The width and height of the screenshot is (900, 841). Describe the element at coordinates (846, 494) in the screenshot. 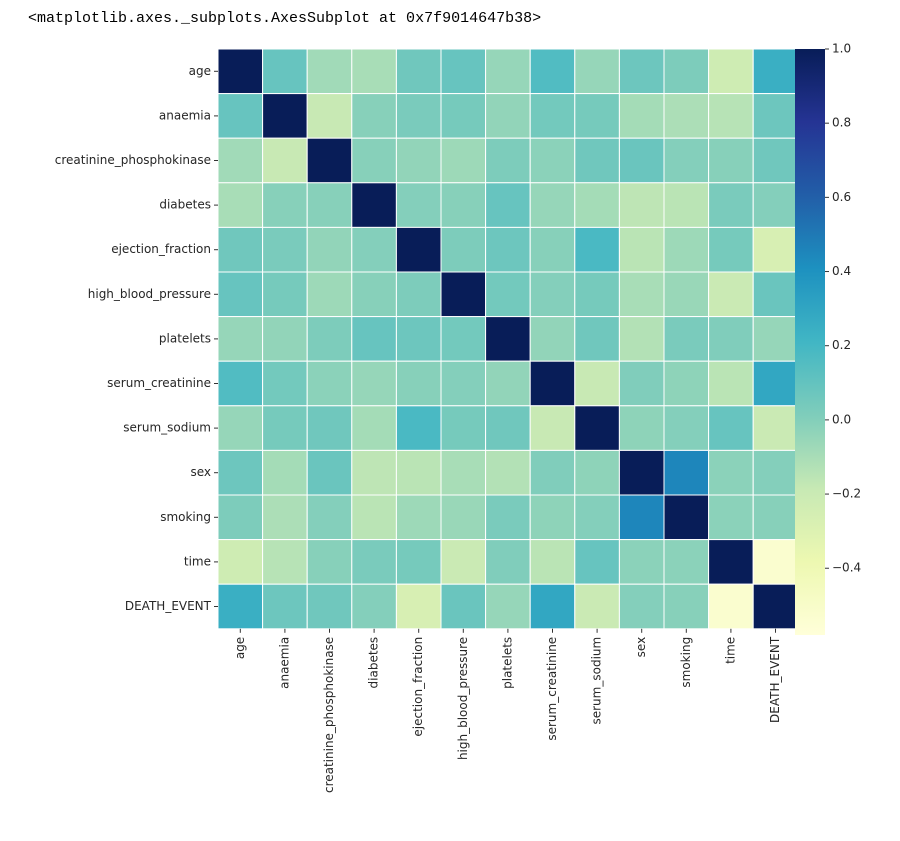

I see `colorbar-tick-label: −0.2` at that location.